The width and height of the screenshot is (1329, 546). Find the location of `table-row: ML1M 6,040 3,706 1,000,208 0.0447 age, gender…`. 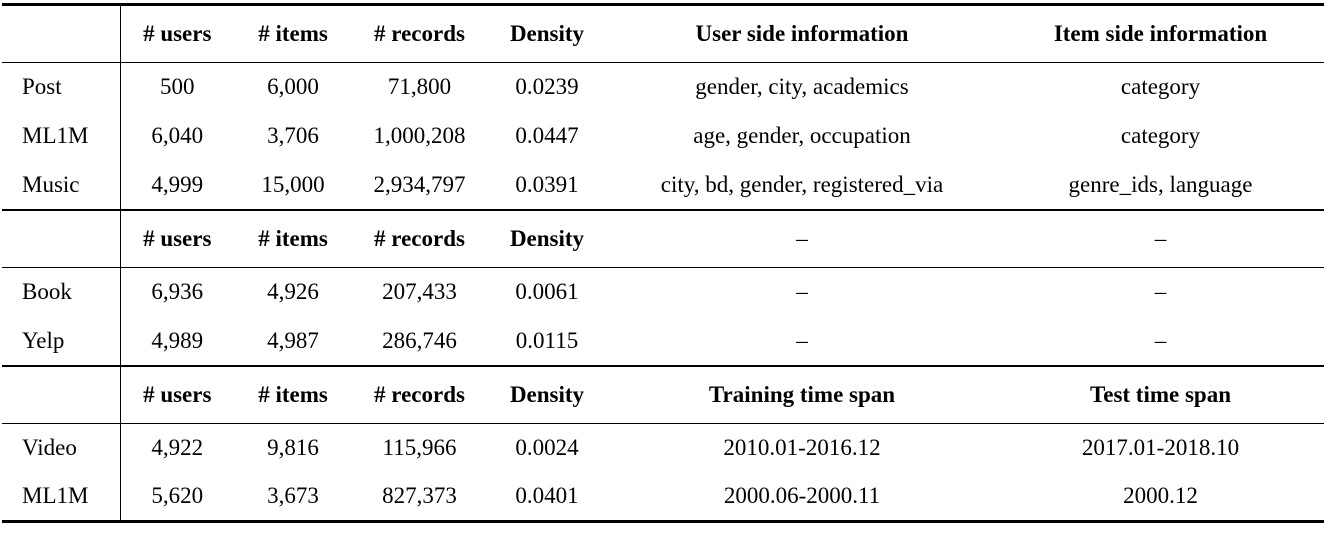

table-row: ML1M 6,040 3,706 1,000,208 0.0447 age, gender… is located at coordinates (663, 136).